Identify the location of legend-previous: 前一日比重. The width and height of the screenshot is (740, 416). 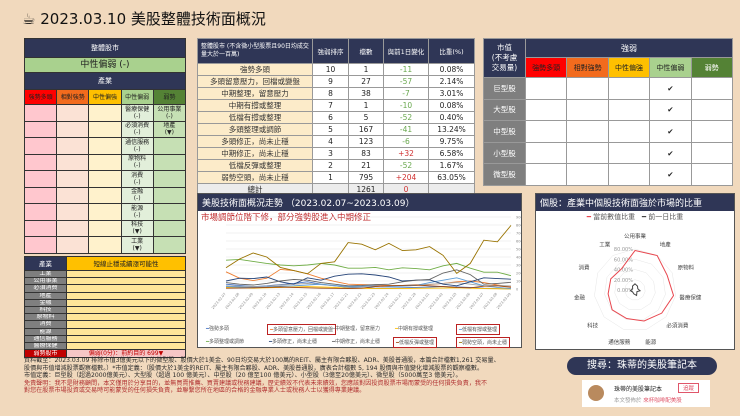
(666, 217).